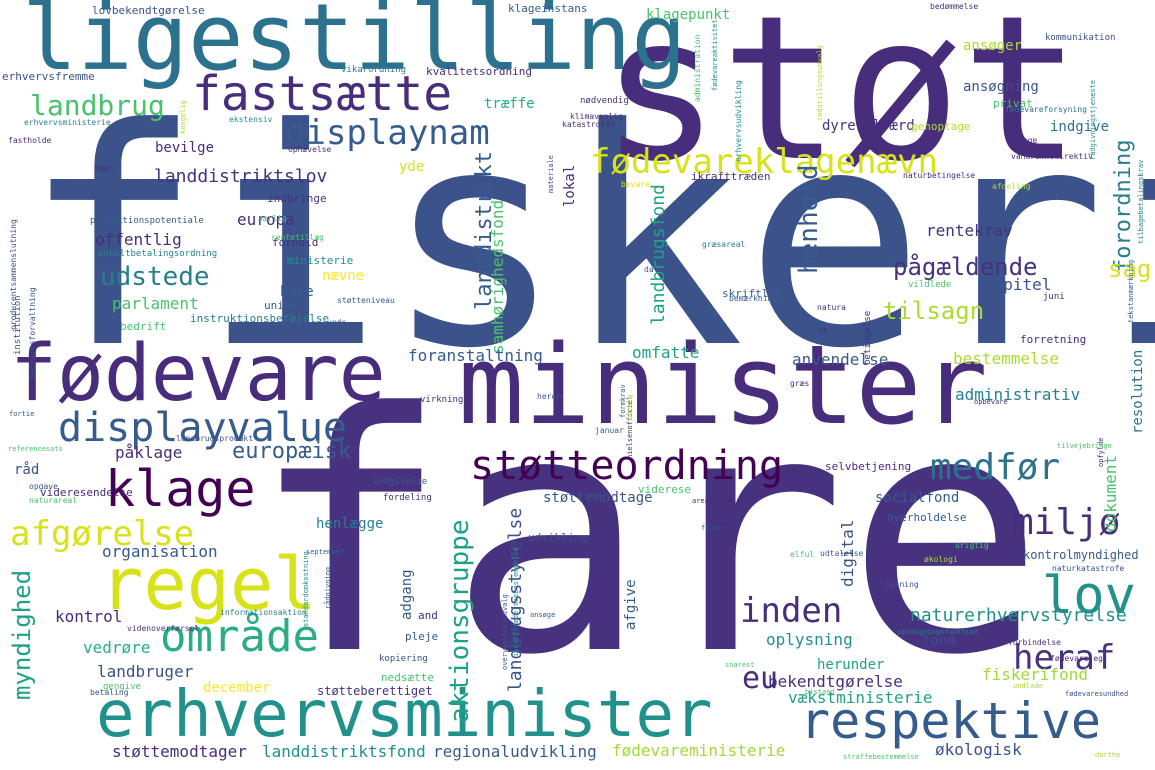  I want to click on cloud-word-erhvervsministerie: erhvervsministerie, so click(67, 122).